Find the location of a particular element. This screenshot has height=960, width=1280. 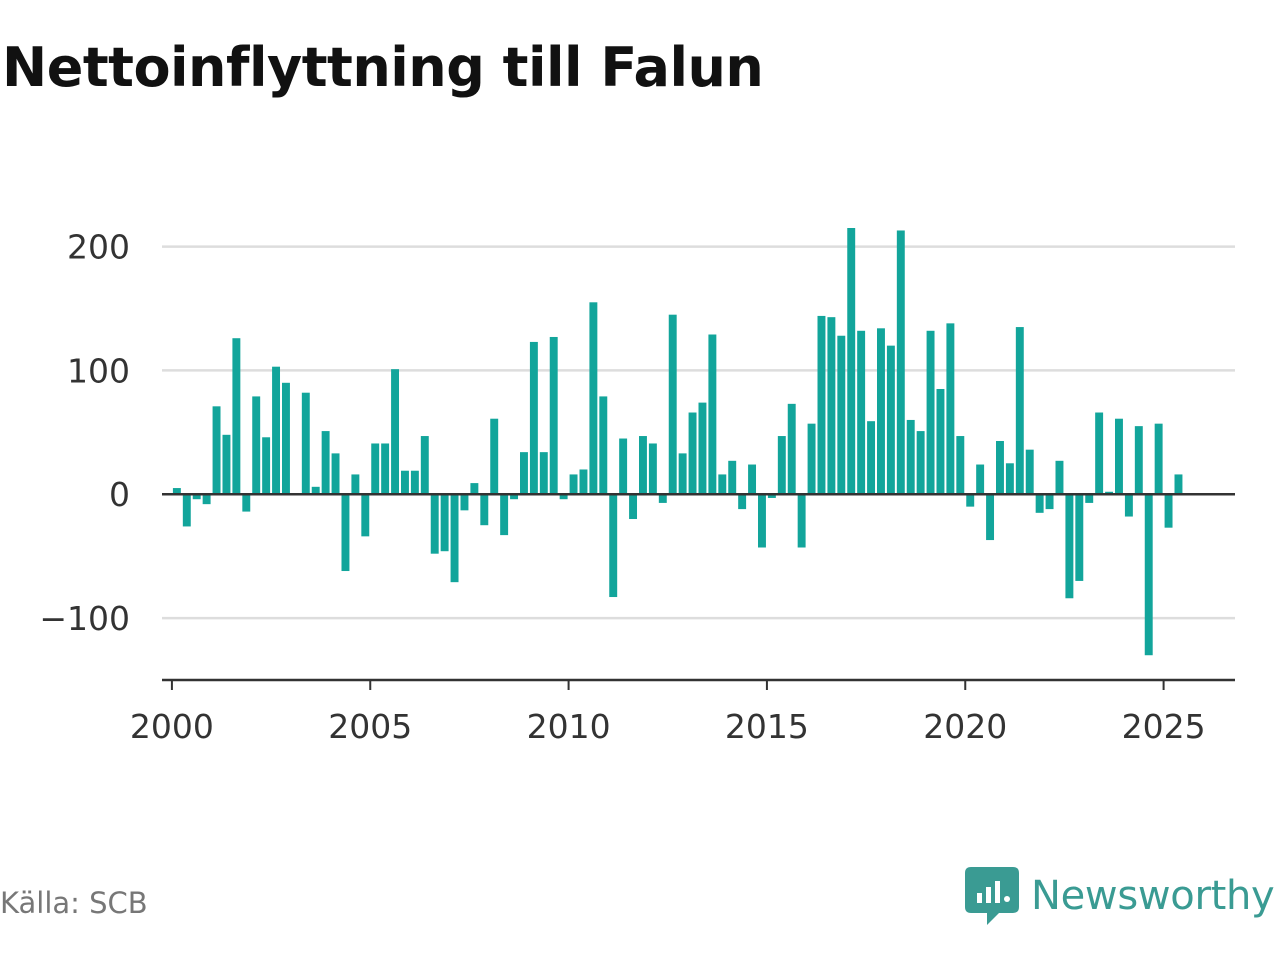

y-tick-label: 200 is located at coordinates (98, 247).